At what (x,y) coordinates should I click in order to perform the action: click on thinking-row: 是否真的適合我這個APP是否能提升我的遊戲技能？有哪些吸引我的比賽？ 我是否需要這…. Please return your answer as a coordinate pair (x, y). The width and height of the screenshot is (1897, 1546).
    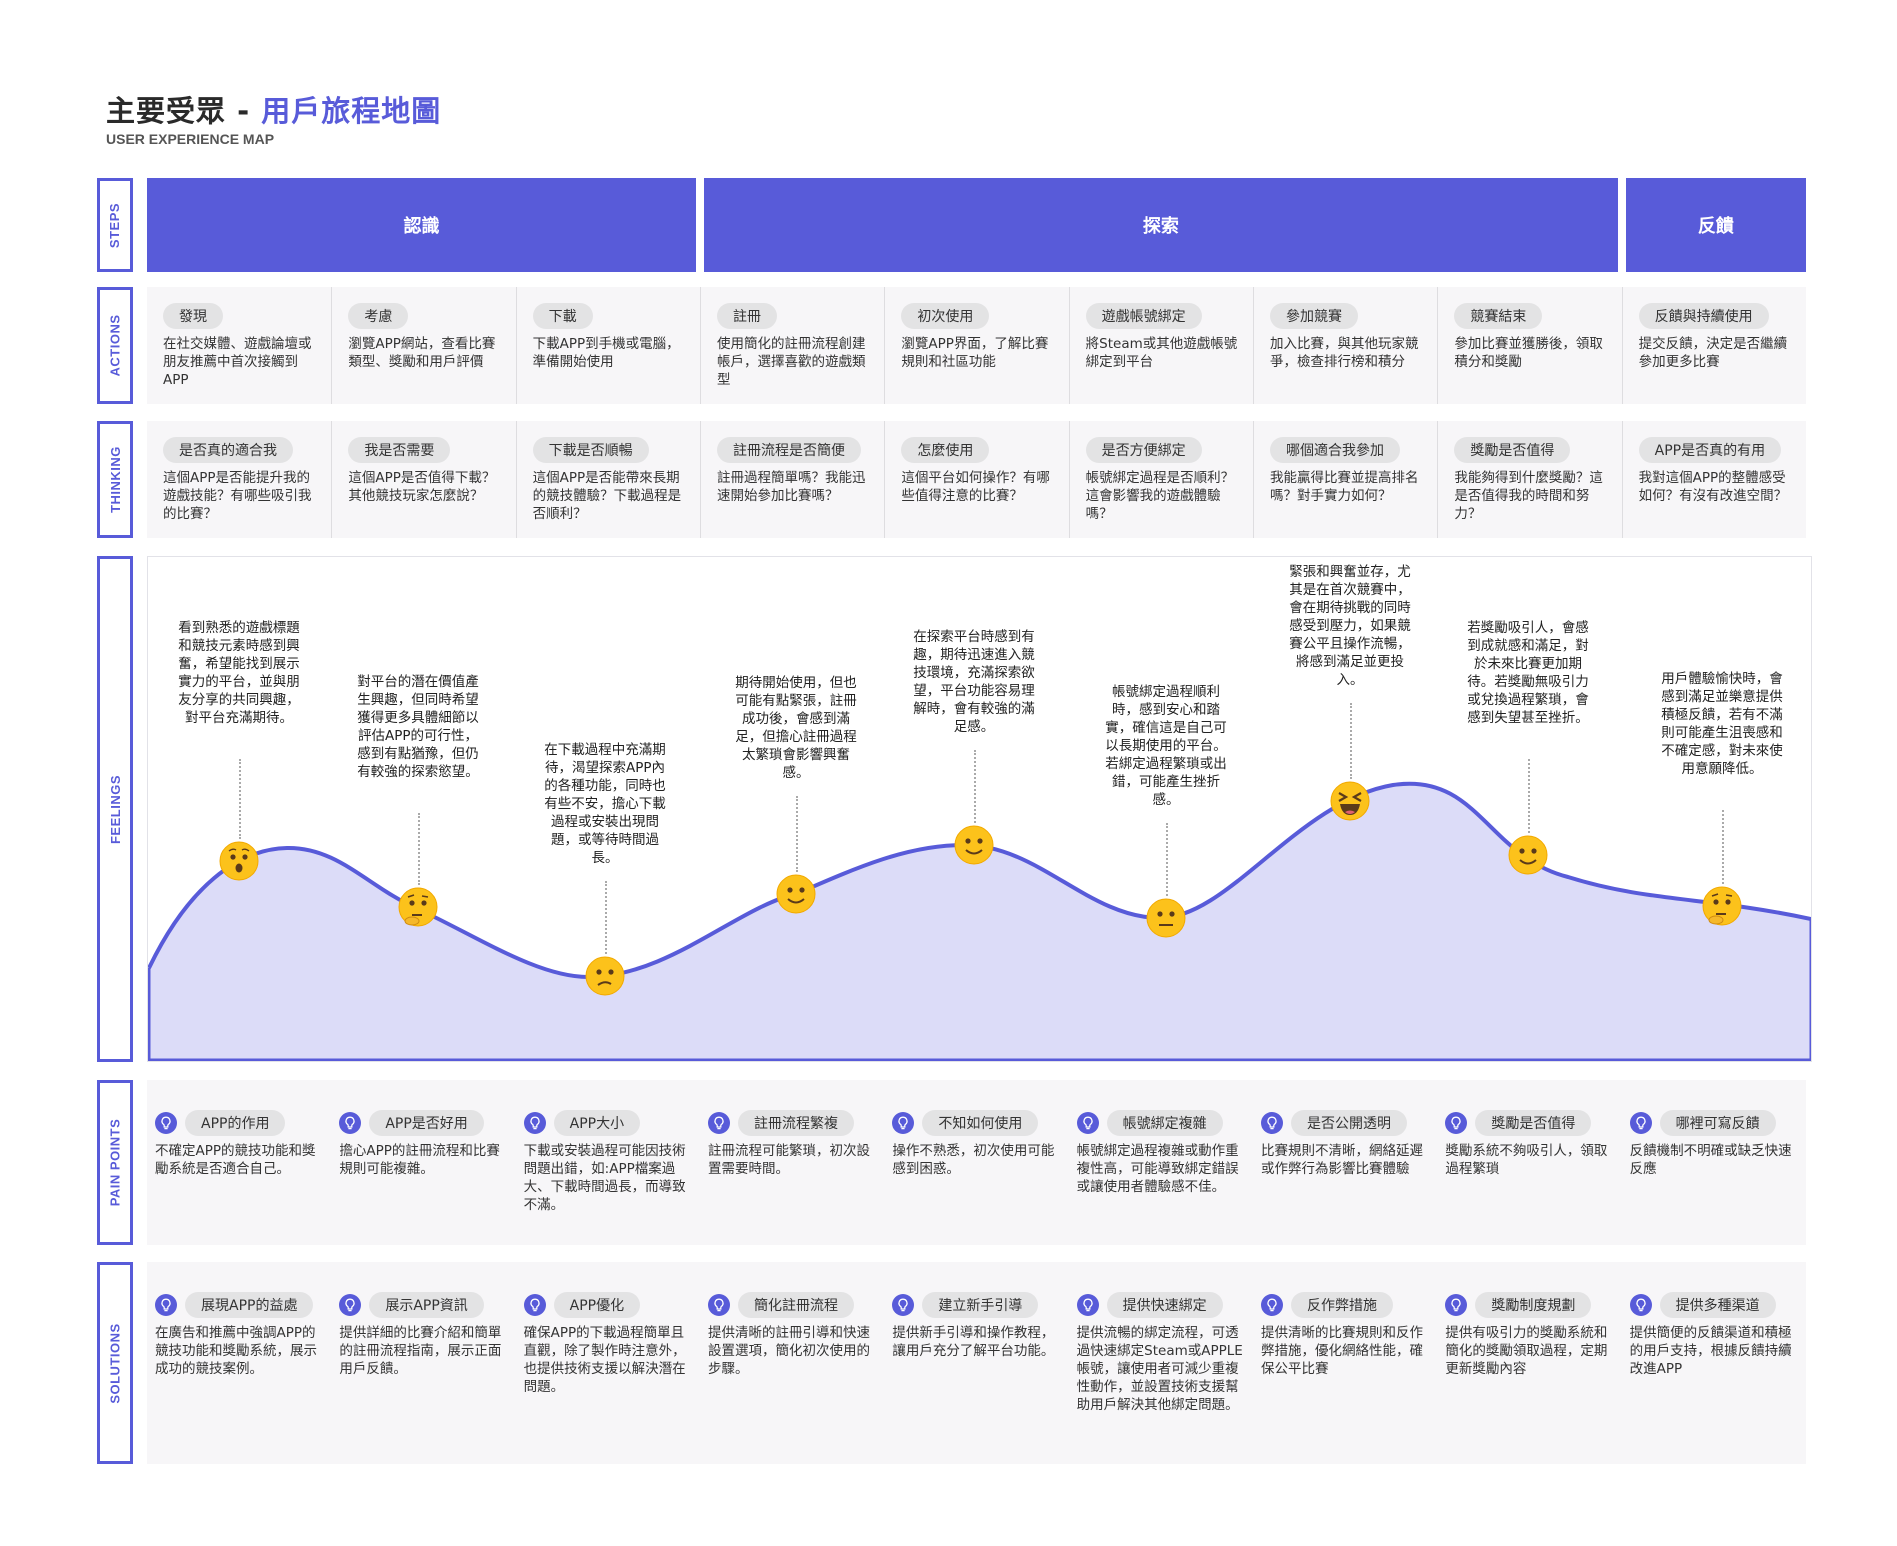
    Looking at the image, I should click on (976, 479).